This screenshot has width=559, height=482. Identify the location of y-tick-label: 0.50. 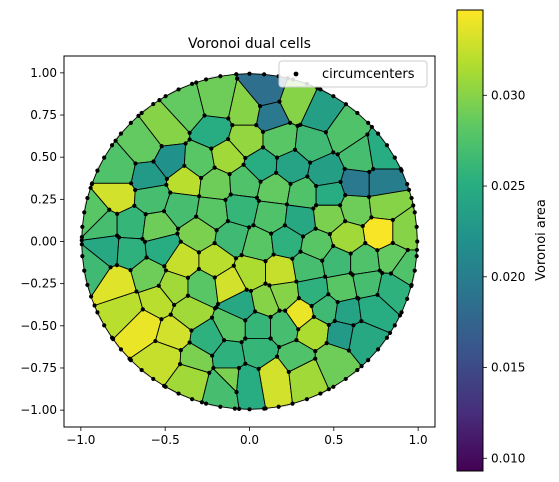
(43, 157).